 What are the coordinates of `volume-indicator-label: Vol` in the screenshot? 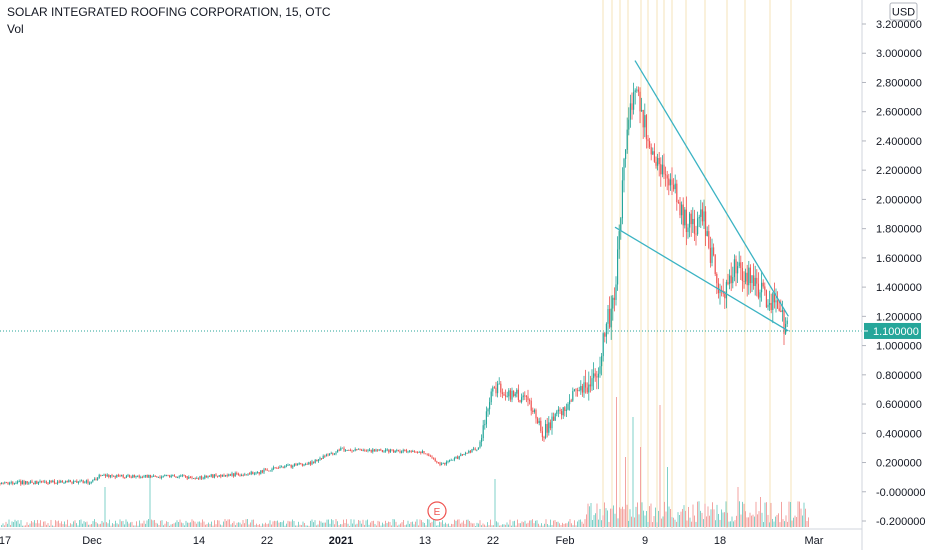 It's located at (15, 29).